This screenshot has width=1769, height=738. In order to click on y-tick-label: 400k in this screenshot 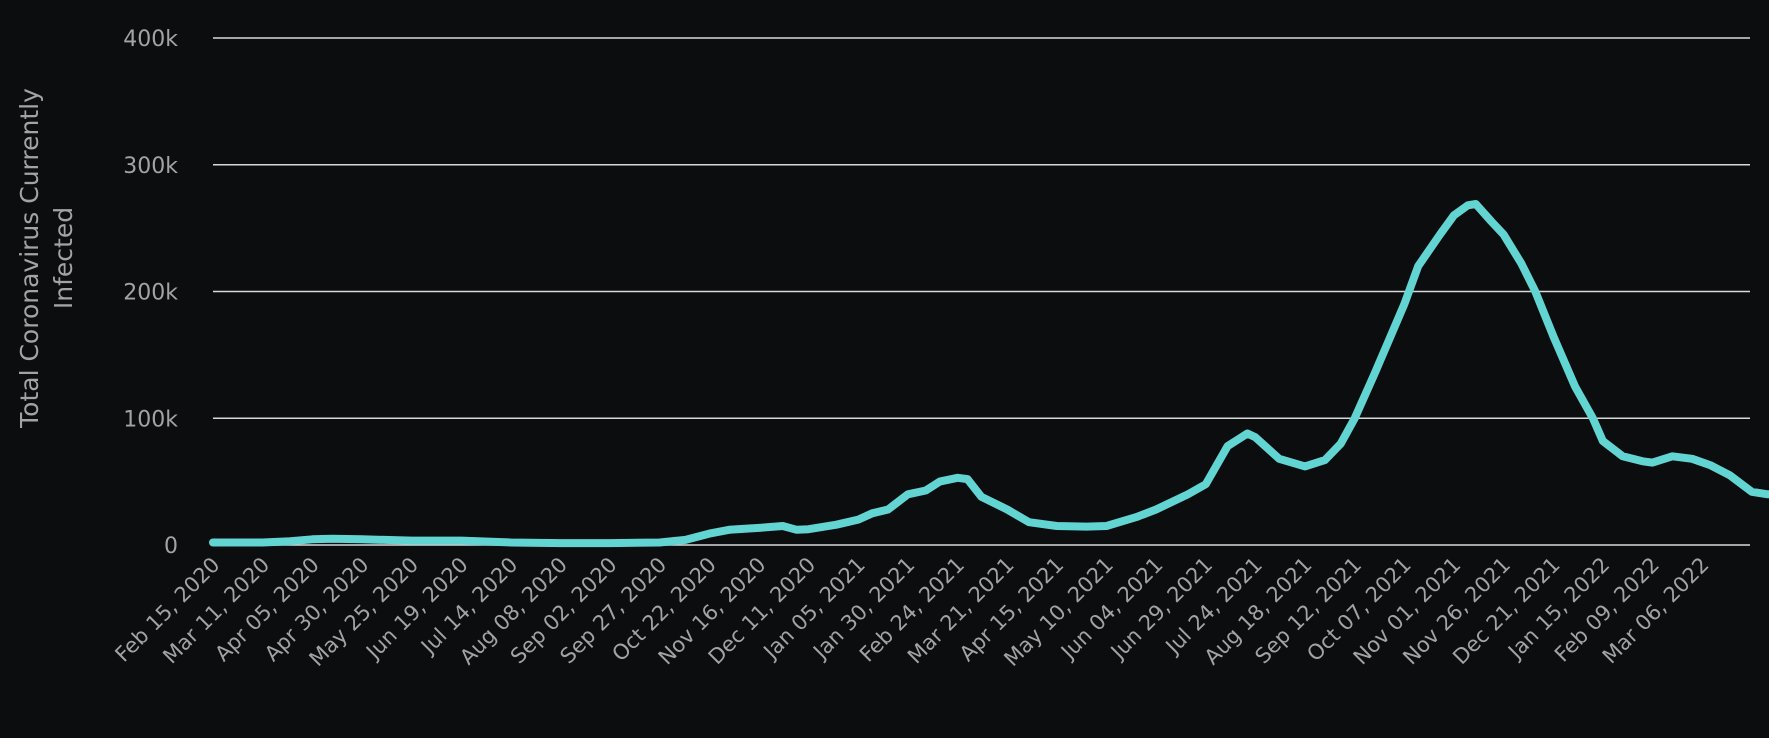, I will do `click(150, 39)`.